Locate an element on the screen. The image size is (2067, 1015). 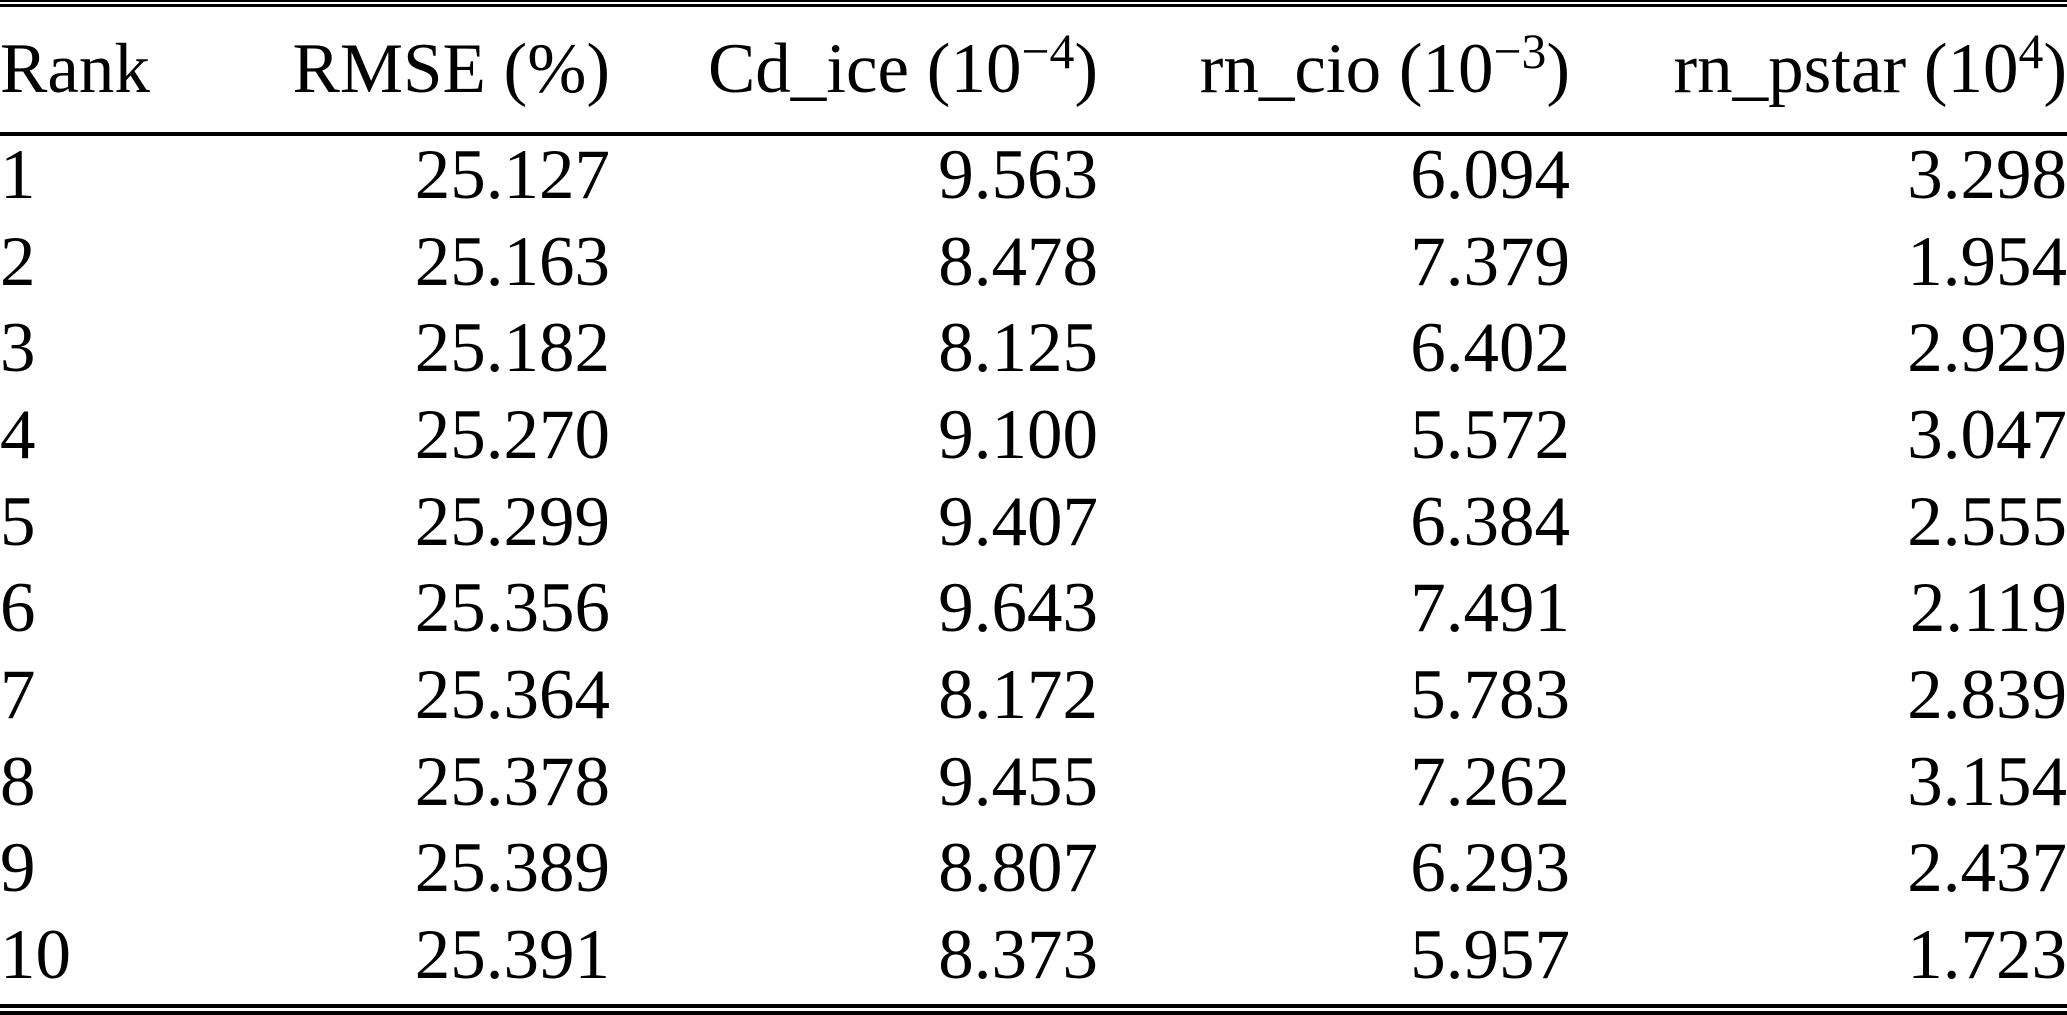
cell-rn-cio: 6.402 is located at coordinates (1490, 348).